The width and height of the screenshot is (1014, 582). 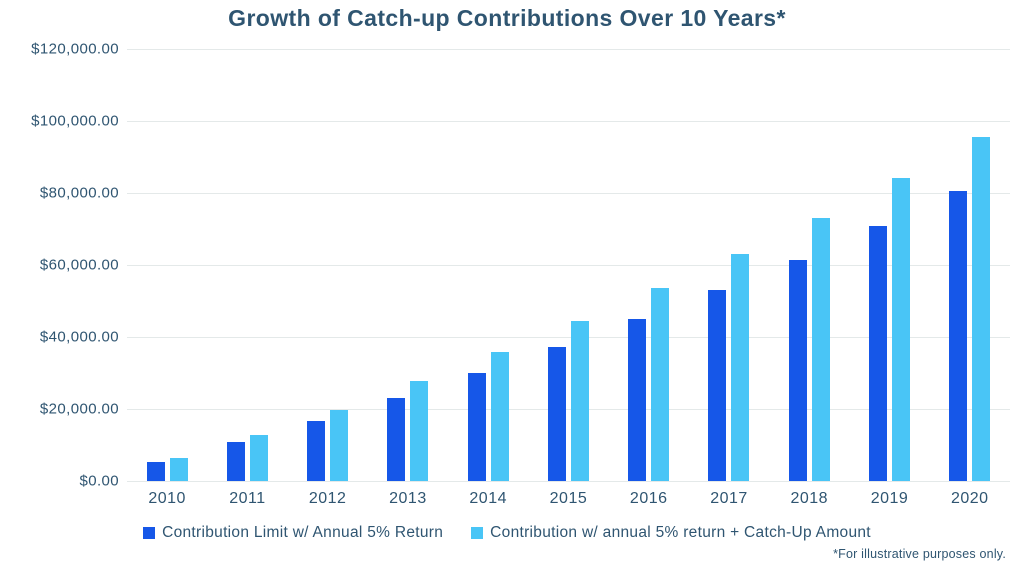 I want to click on bar-group-2017, so click(x=729, y=265).